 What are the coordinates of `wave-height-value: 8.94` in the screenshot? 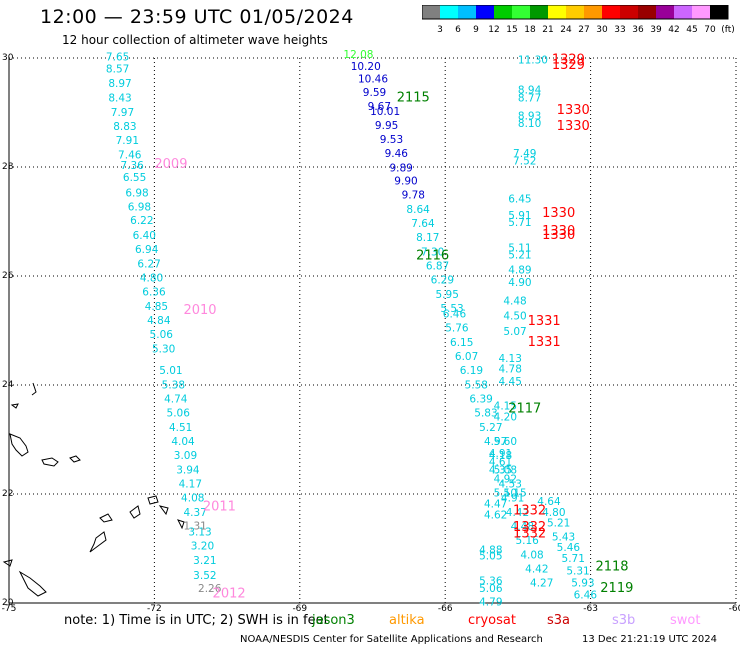 It's located at (530, 90).